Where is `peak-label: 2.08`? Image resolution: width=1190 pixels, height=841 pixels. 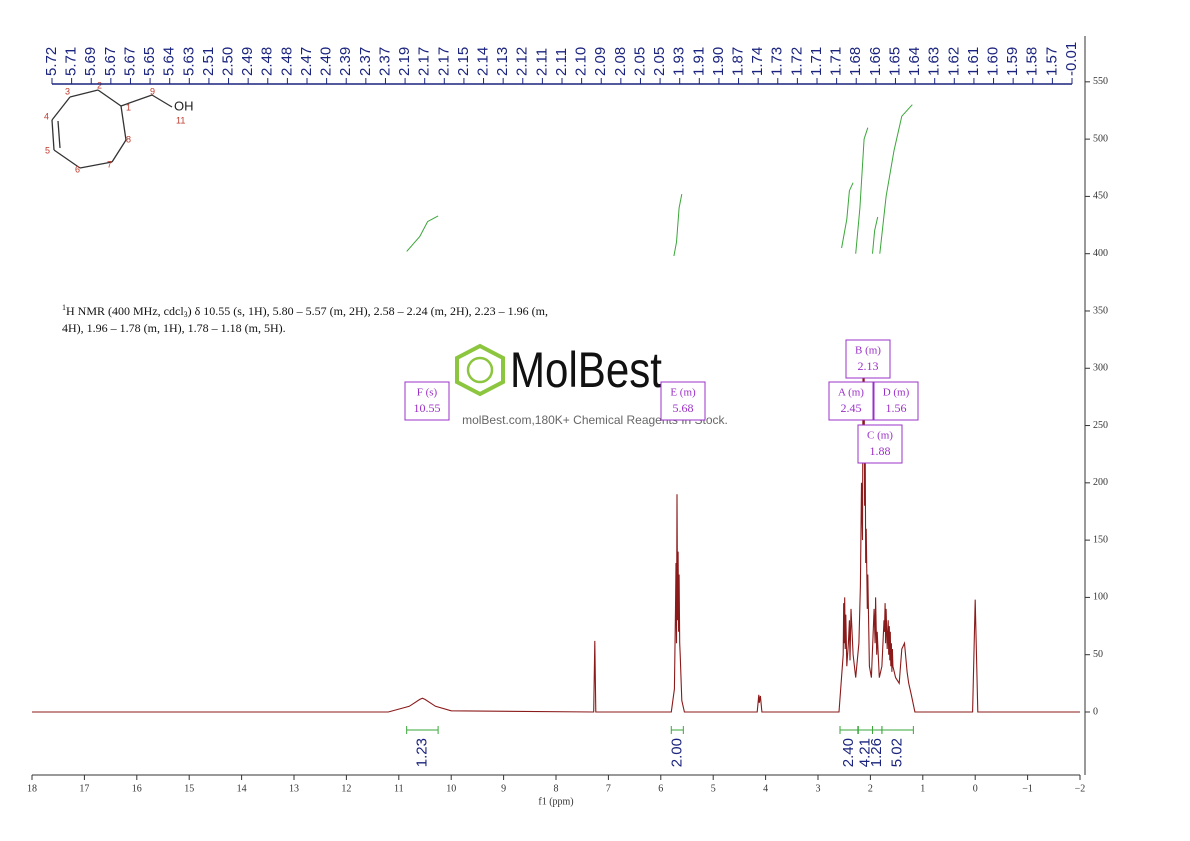
peak-label: 2.08 is located at coordinates (620, 61).